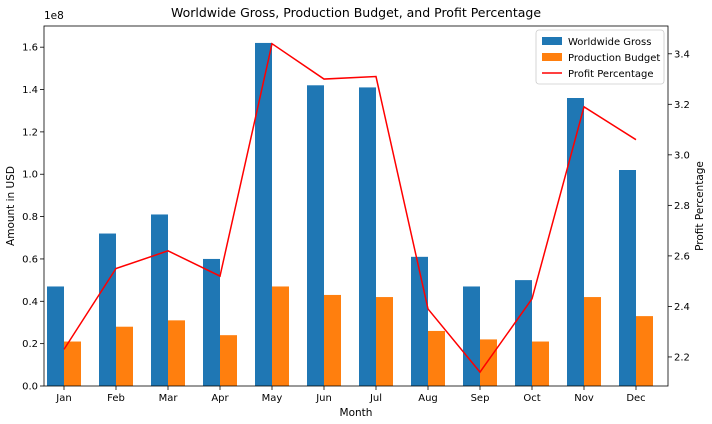  Describe the element at coordinates (436, 358) in the screenshot. I see `bar-production-budget-aug` at that location.